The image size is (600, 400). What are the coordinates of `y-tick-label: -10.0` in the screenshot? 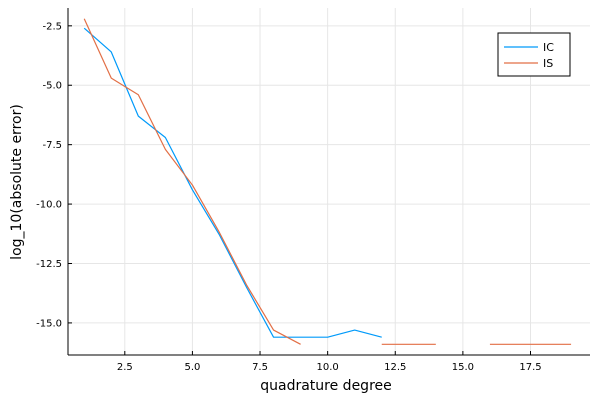 It's located at (49, 205).